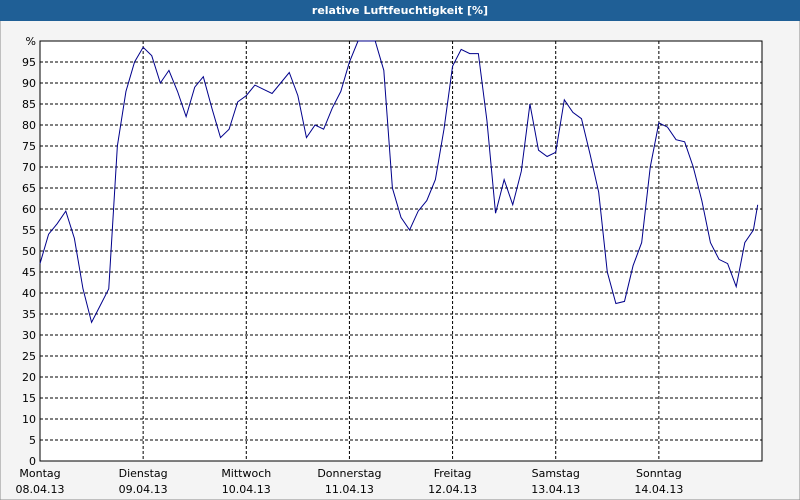 The height and width of the screenshot is (500, 800). What do you see at coordinates (143, 481) in the screenshot?
I see `x-tick-label: Dienstag 09.04.13` at bounding box center [143, 481].